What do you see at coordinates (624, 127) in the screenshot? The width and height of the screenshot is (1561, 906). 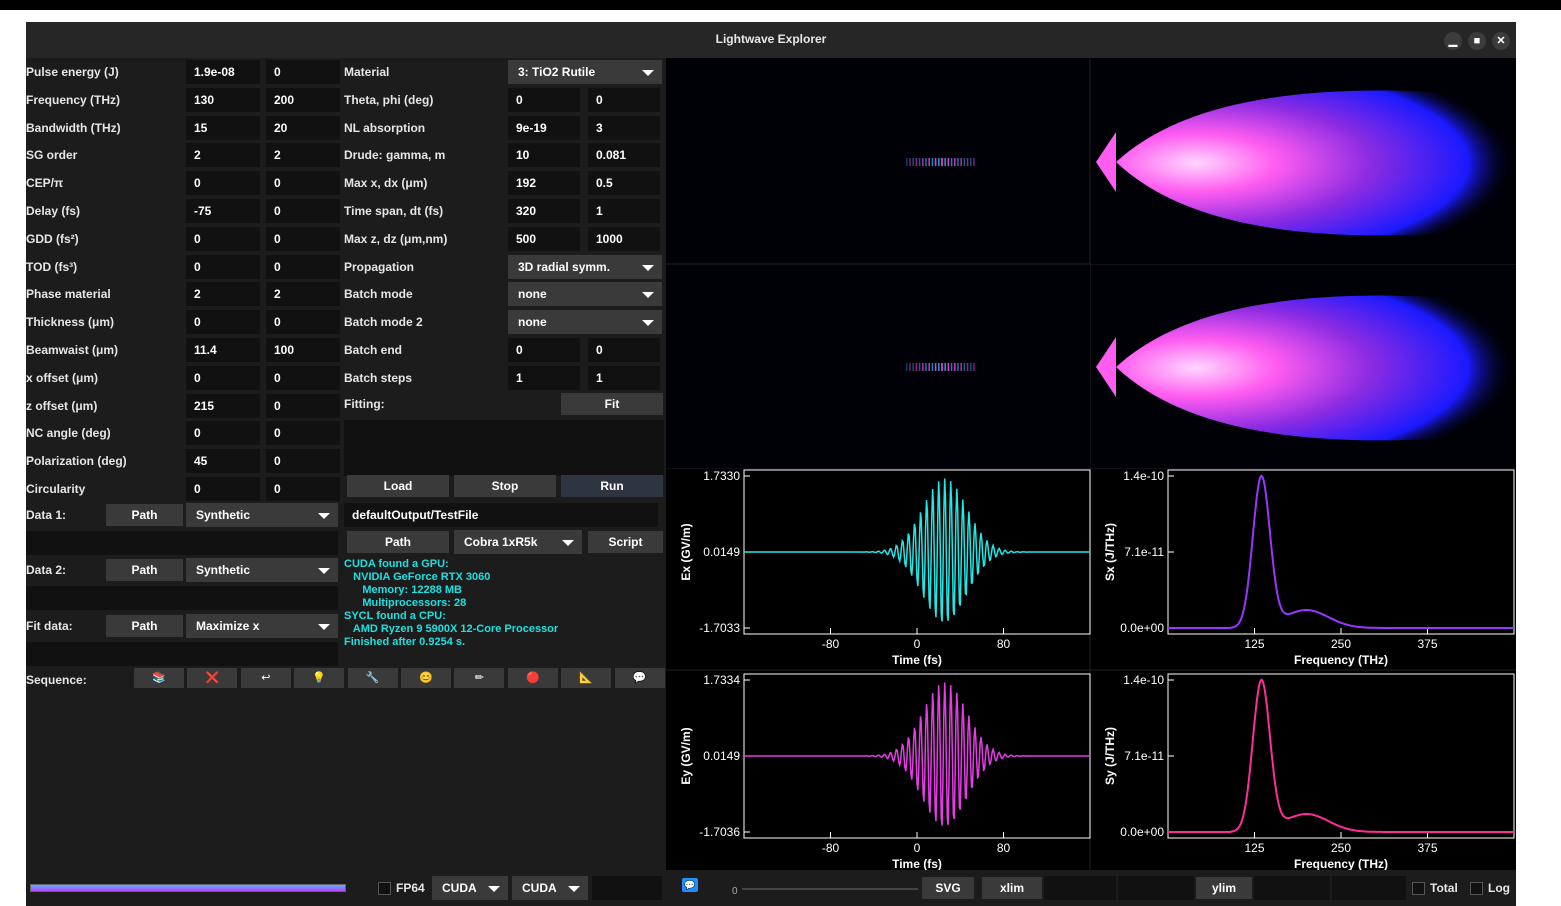 I see `param-value-2-input: 3` at bounding box center [624, 127].